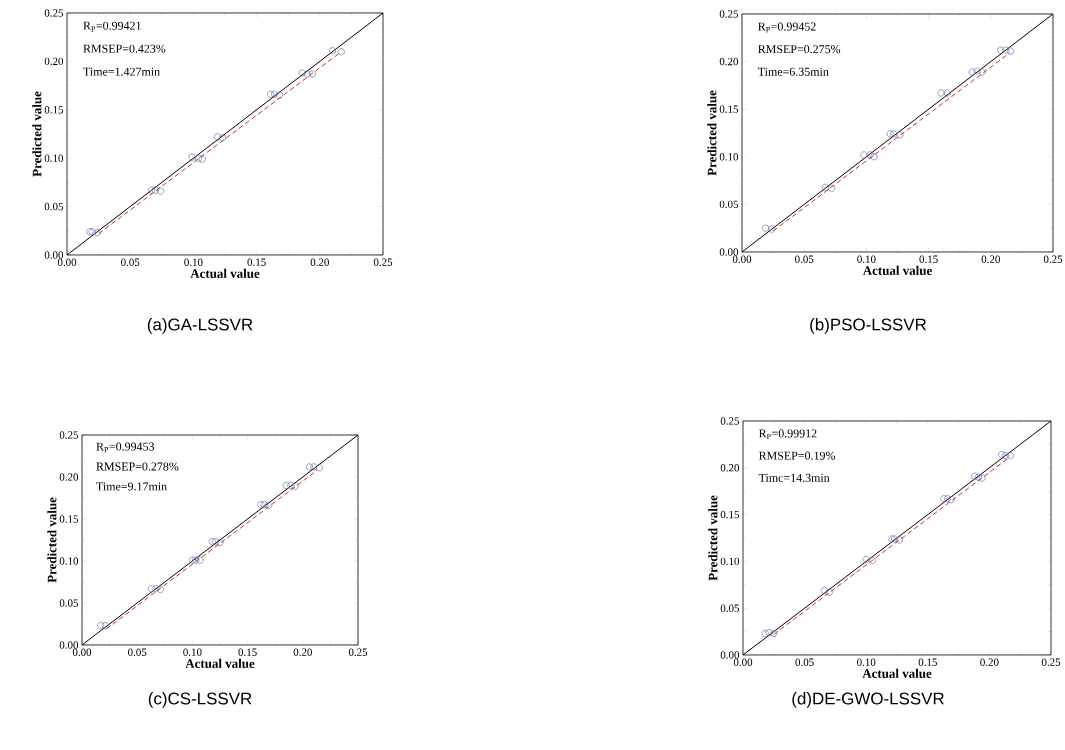 This screenshot has height=750, width=1065. What do you see at coordinates (200, 326) in the screenshot?
I see `text: (a)GA-LSSVR` at bounding box center [200, 326].